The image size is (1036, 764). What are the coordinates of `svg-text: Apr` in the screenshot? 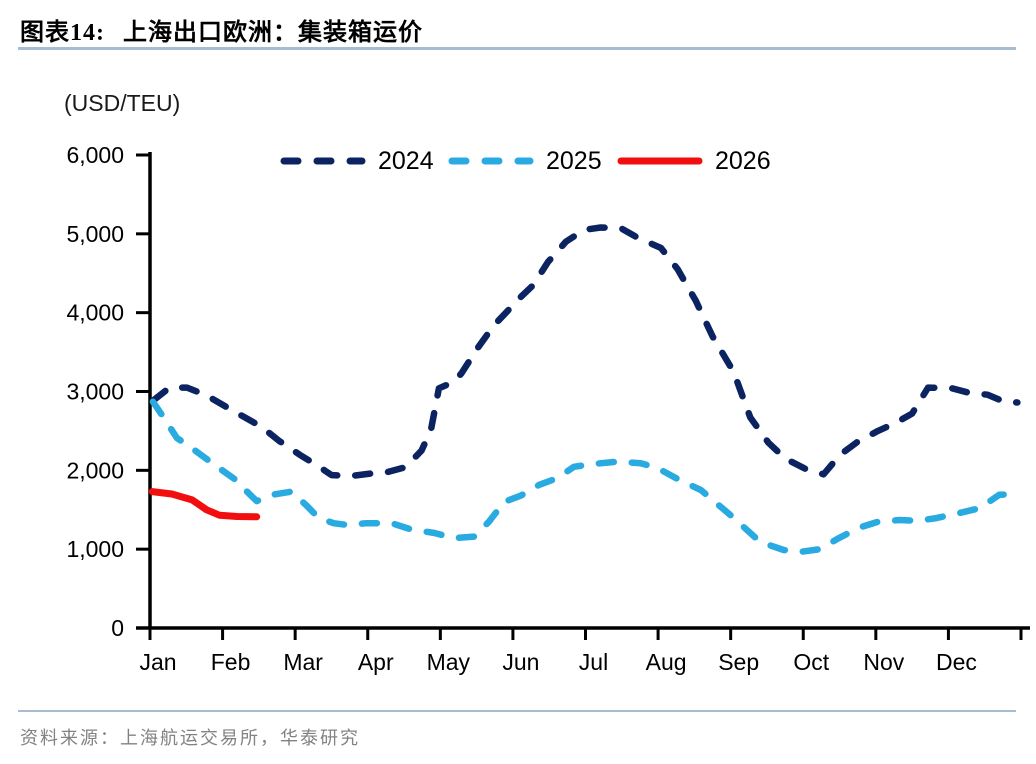 It's located at (376, 662).